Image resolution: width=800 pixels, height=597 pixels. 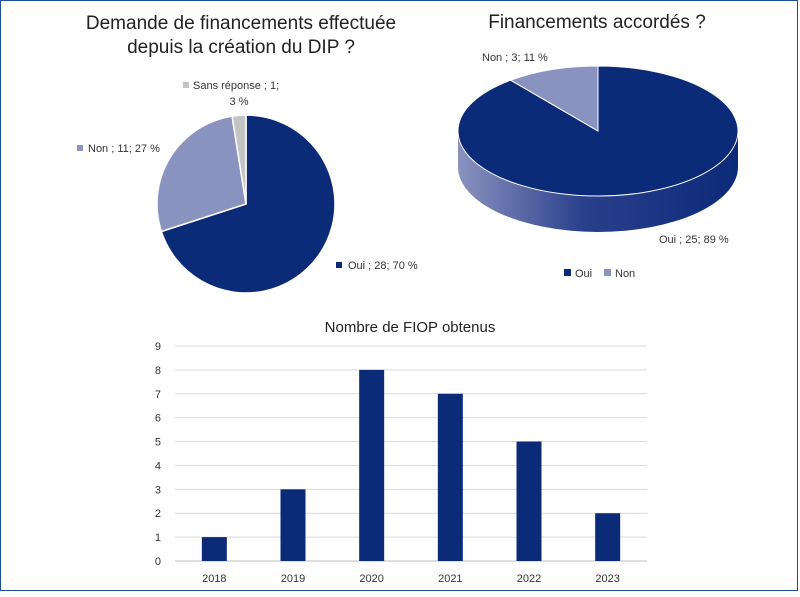 I want to click on bar-y-tick-label: 4, so click(x=158, y=466).